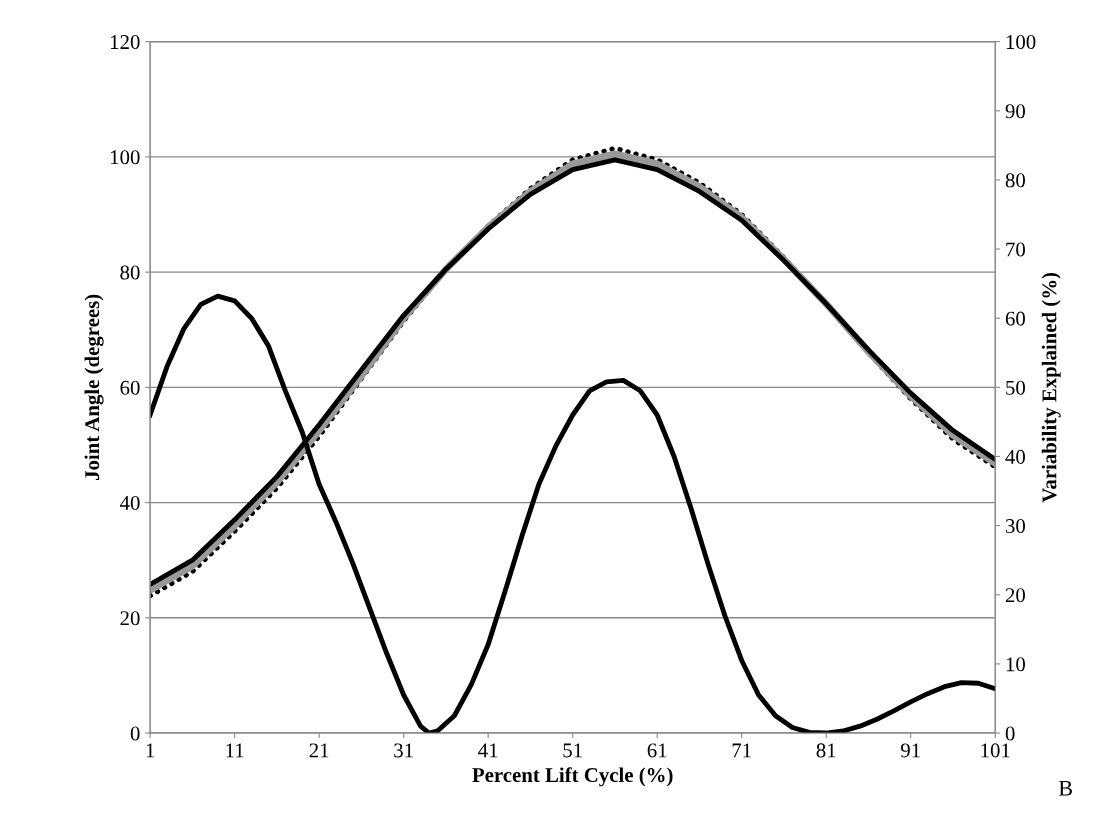  What do you see at coordinates (94, 387) in the screenshot?
I see `y-axis-title: Joint Angle (degrees)` at bounding box center [94, 387].